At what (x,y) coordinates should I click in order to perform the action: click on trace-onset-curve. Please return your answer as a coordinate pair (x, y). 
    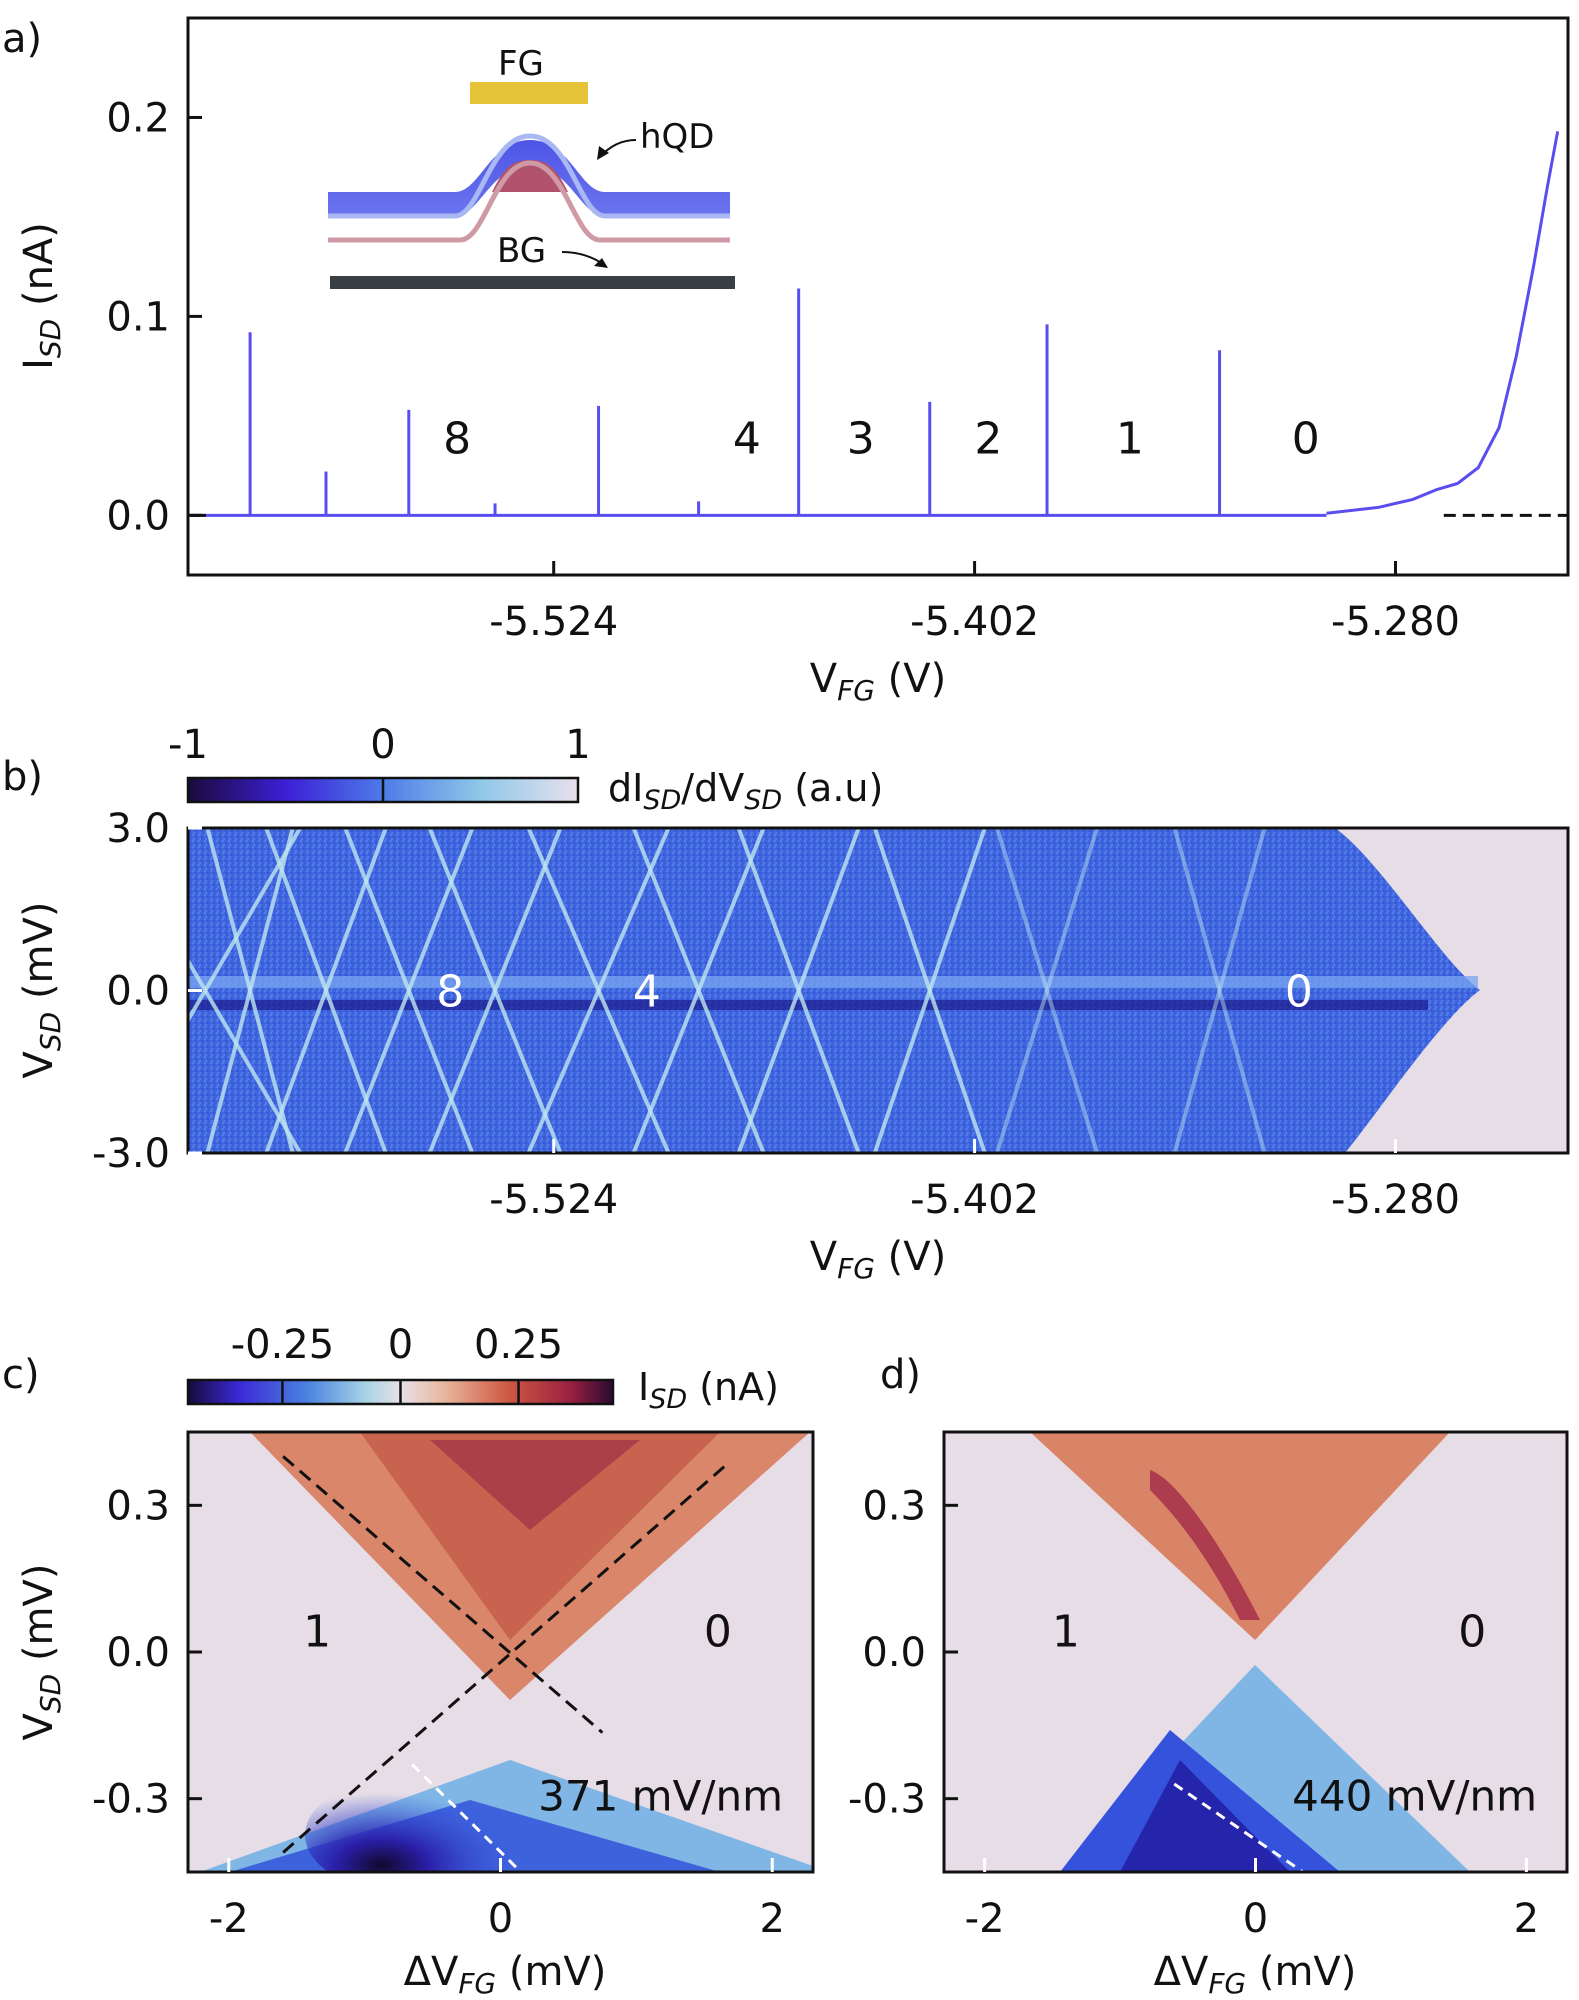
    Looking at the image, I should click on (1443, 323).